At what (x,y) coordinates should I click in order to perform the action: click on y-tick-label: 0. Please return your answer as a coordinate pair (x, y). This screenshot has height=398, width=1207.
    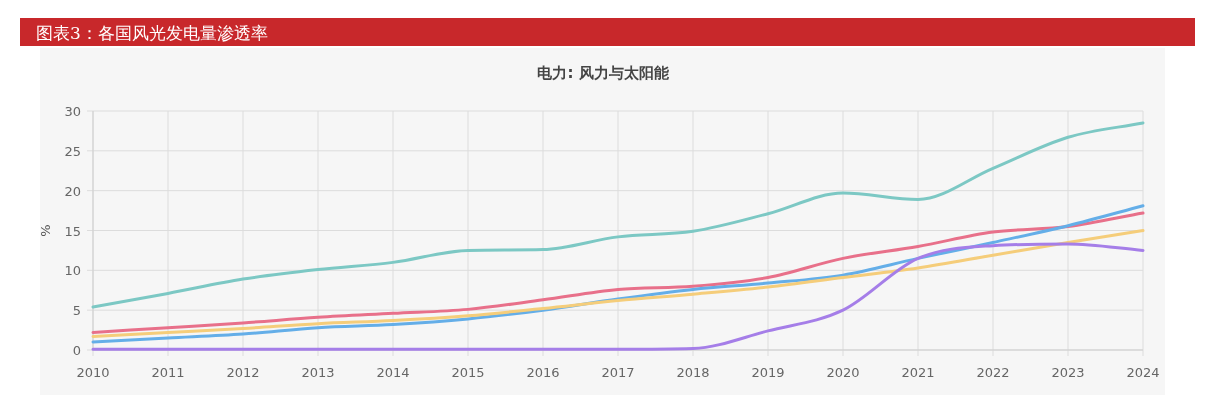
    Looking at the image, I should click on (76, 350).